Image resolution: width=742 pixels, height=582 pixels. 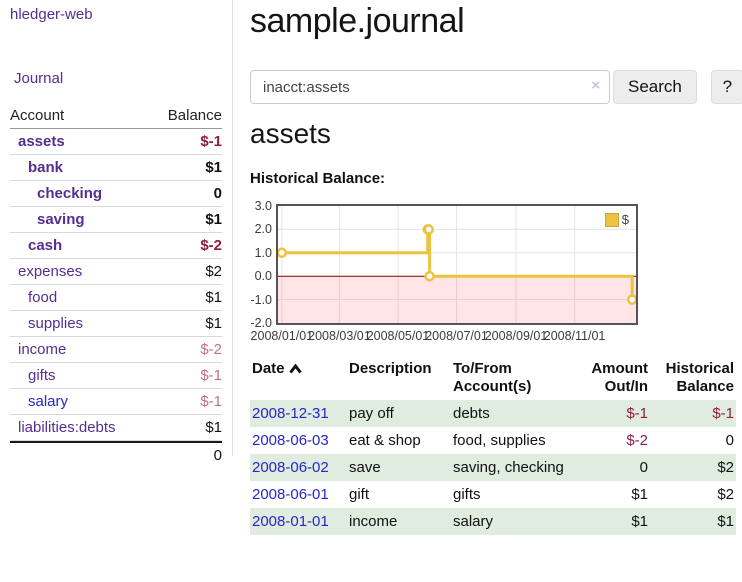 I want to click on legend-label: $, so click(x=625, y=219).